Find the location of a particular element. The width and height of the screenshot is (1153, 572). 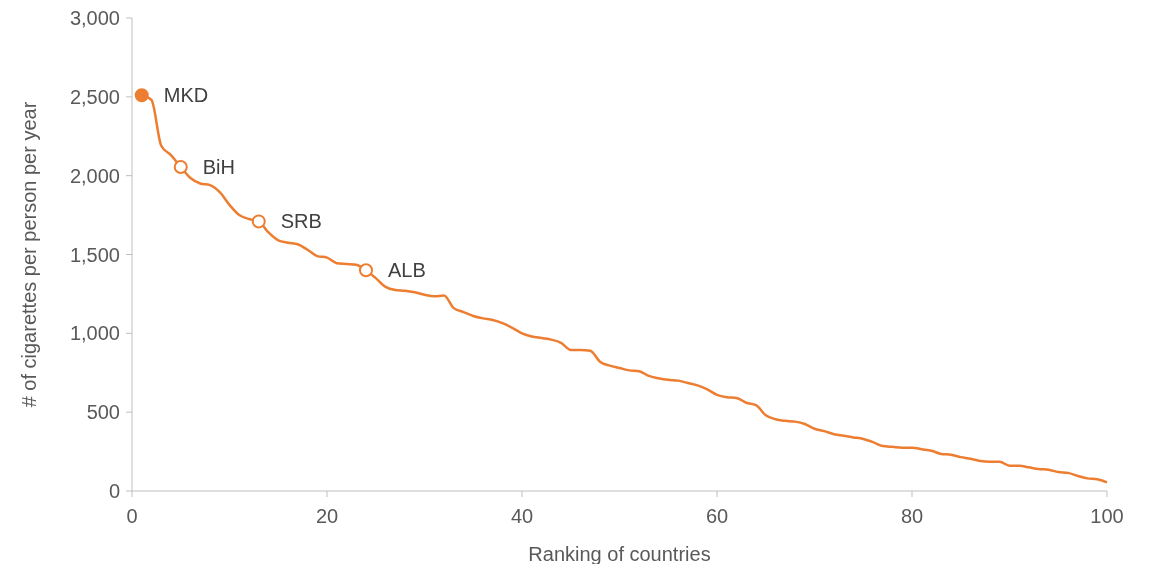

annotation: SRB is located at coordinates (301, 221).